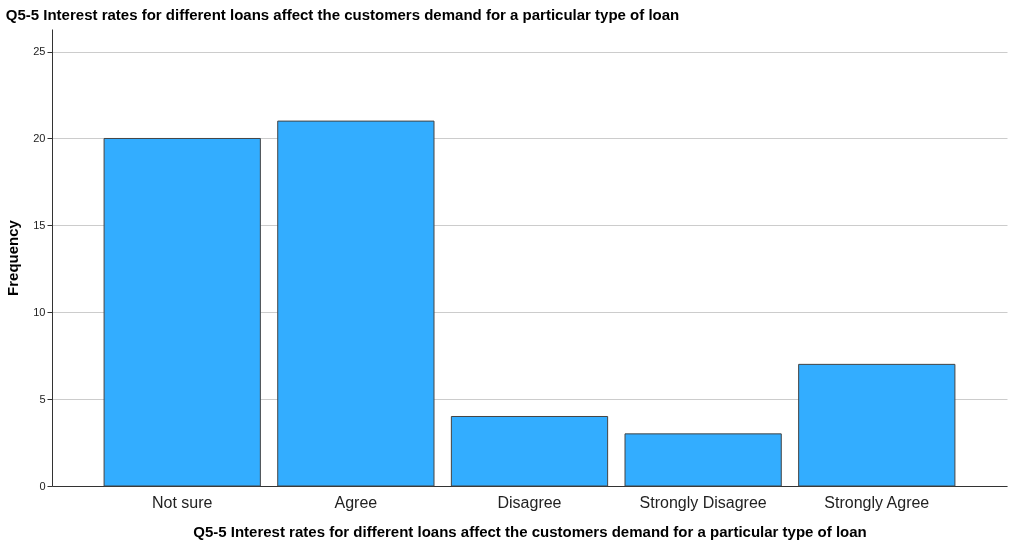 The height and width of the screenshot is (555, 1035). What do you see at coordinates (529, 502) in the screenshot?
I see `x-tick-label: Disagree` at bounding box center [529, 502].